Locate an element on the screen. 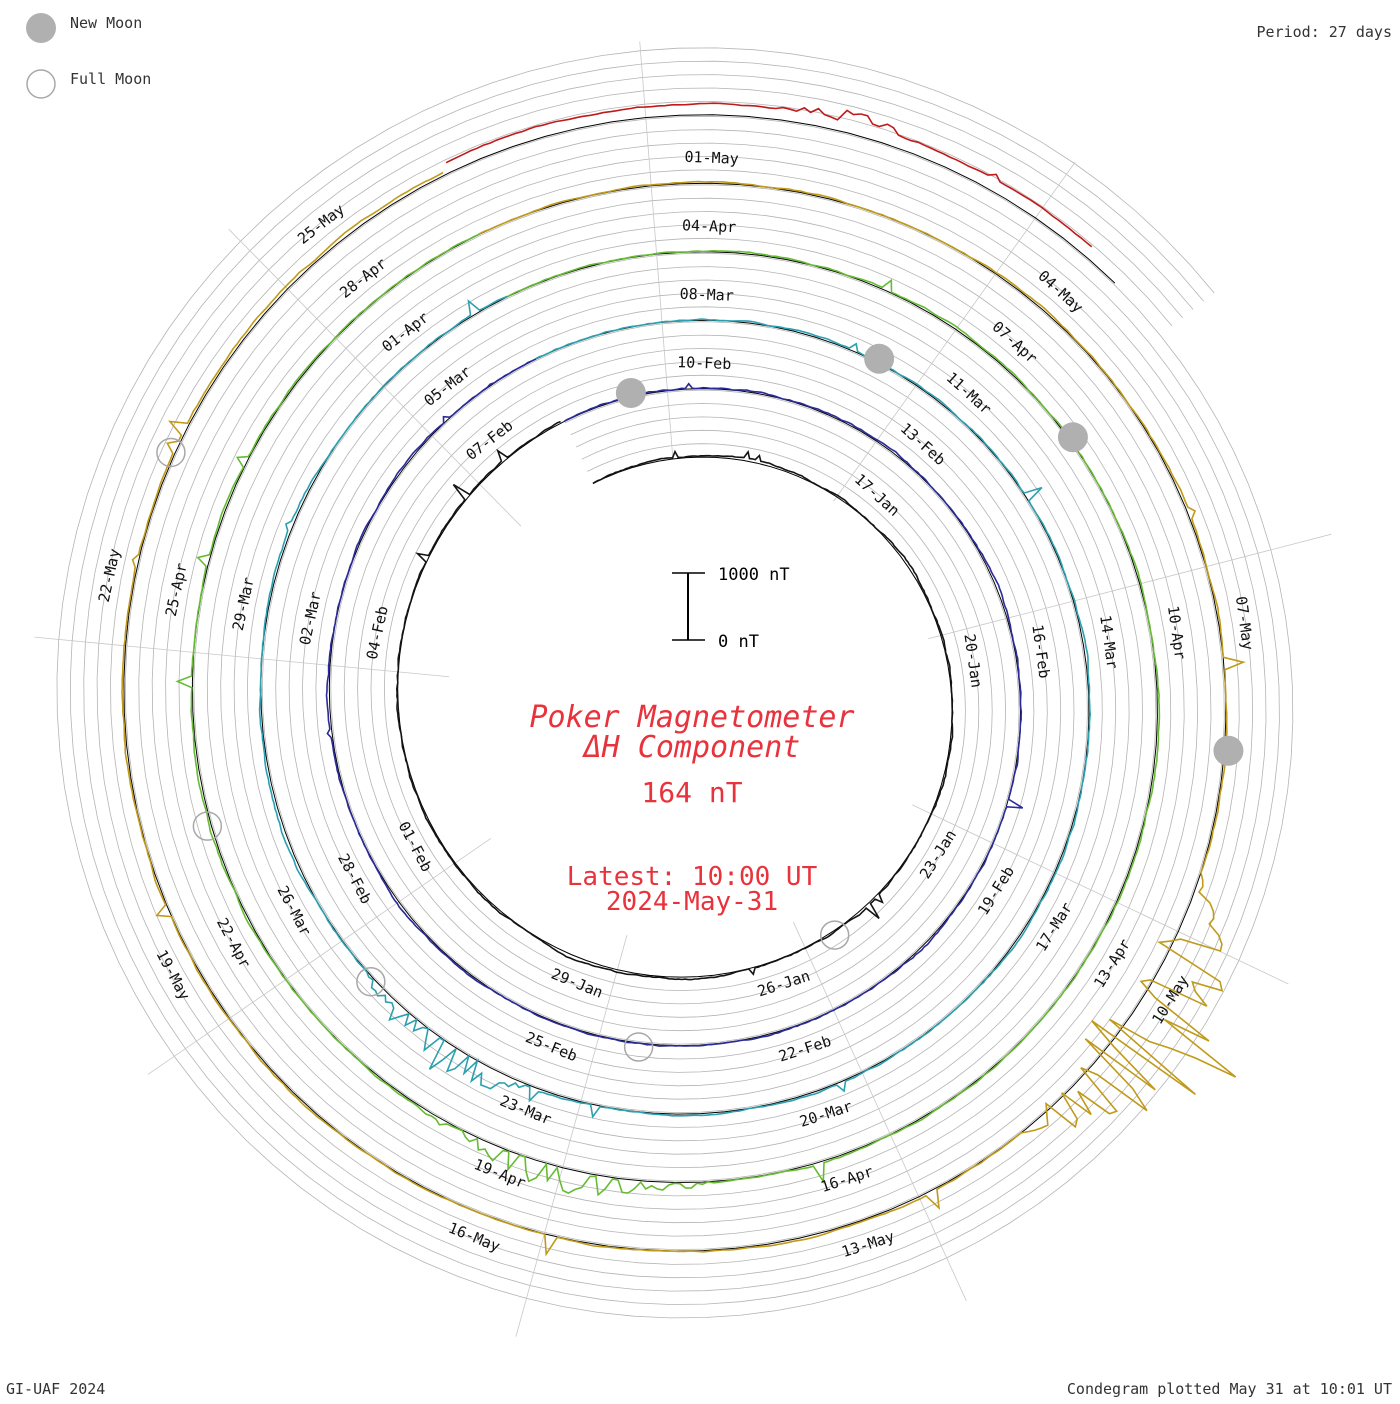  chart-subtitle: ΔH Component is located at coordinates (691, 747).